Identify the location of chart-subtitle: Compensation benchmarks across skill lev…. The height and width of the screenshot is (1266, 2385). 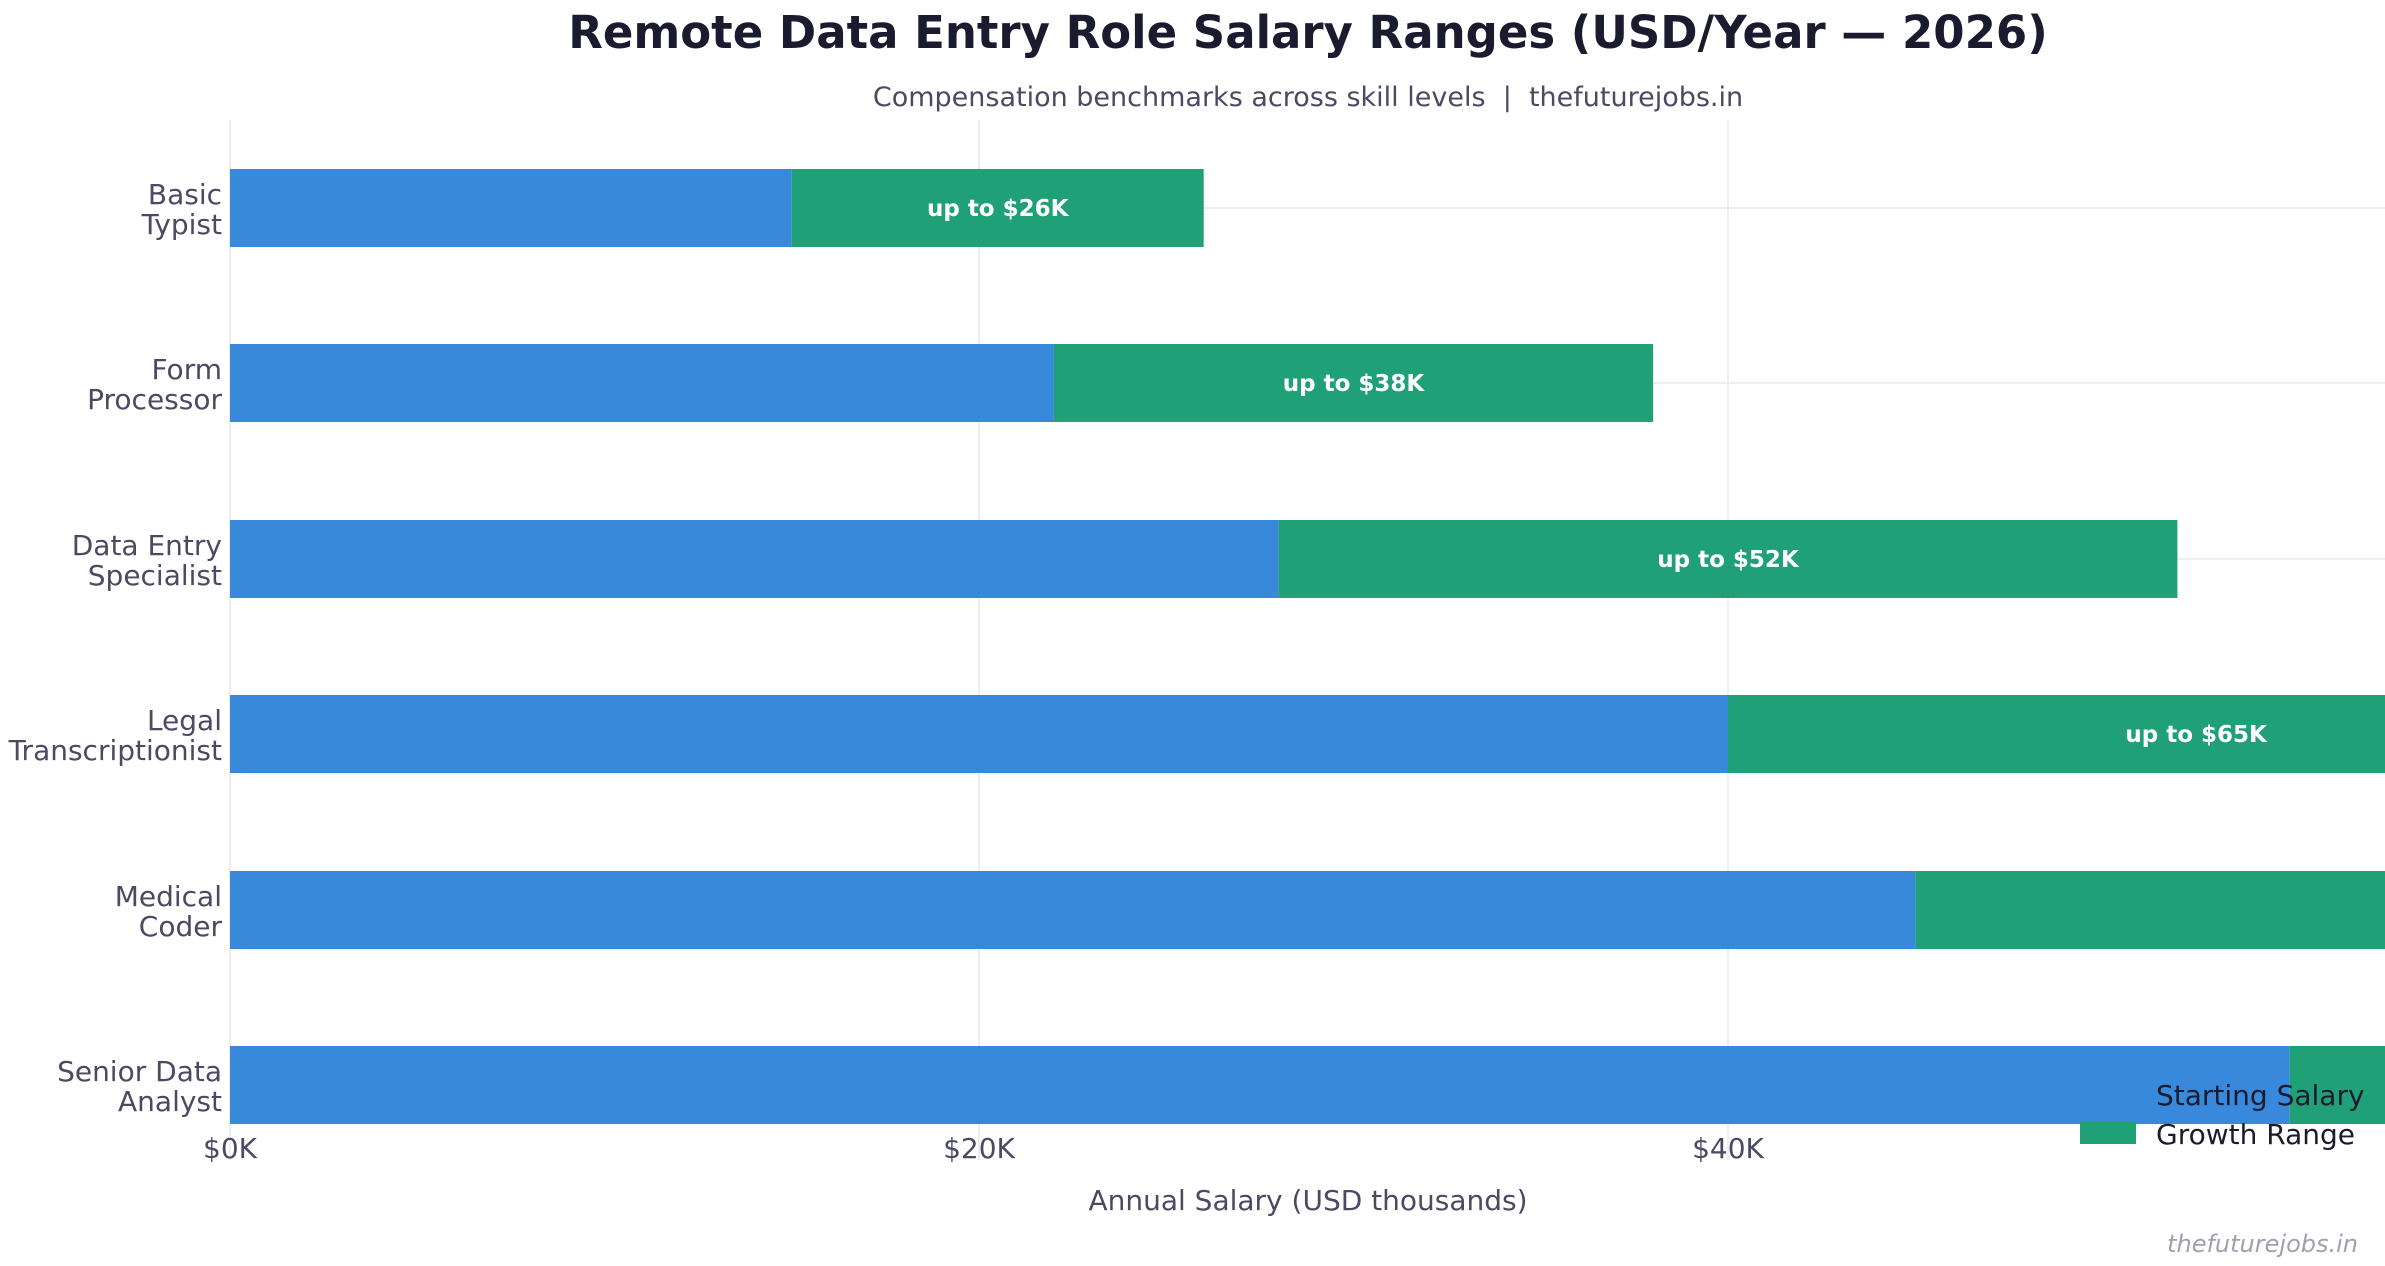
(1308, 97).